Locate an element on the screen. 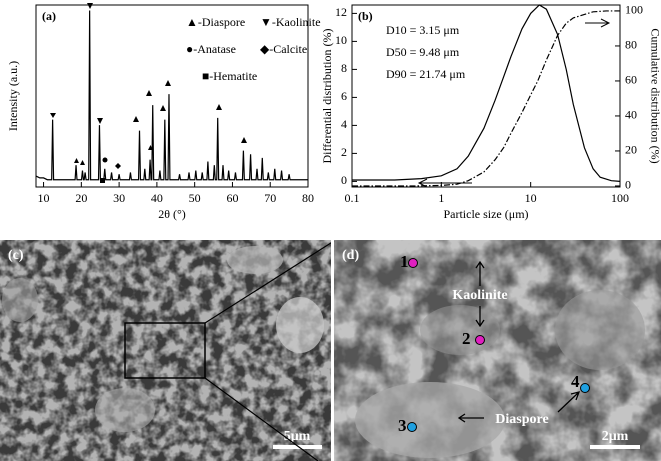 This screenshot has width=661, height=461. x-axis-label: 2θ (°) is located at coordinates (172, 214).